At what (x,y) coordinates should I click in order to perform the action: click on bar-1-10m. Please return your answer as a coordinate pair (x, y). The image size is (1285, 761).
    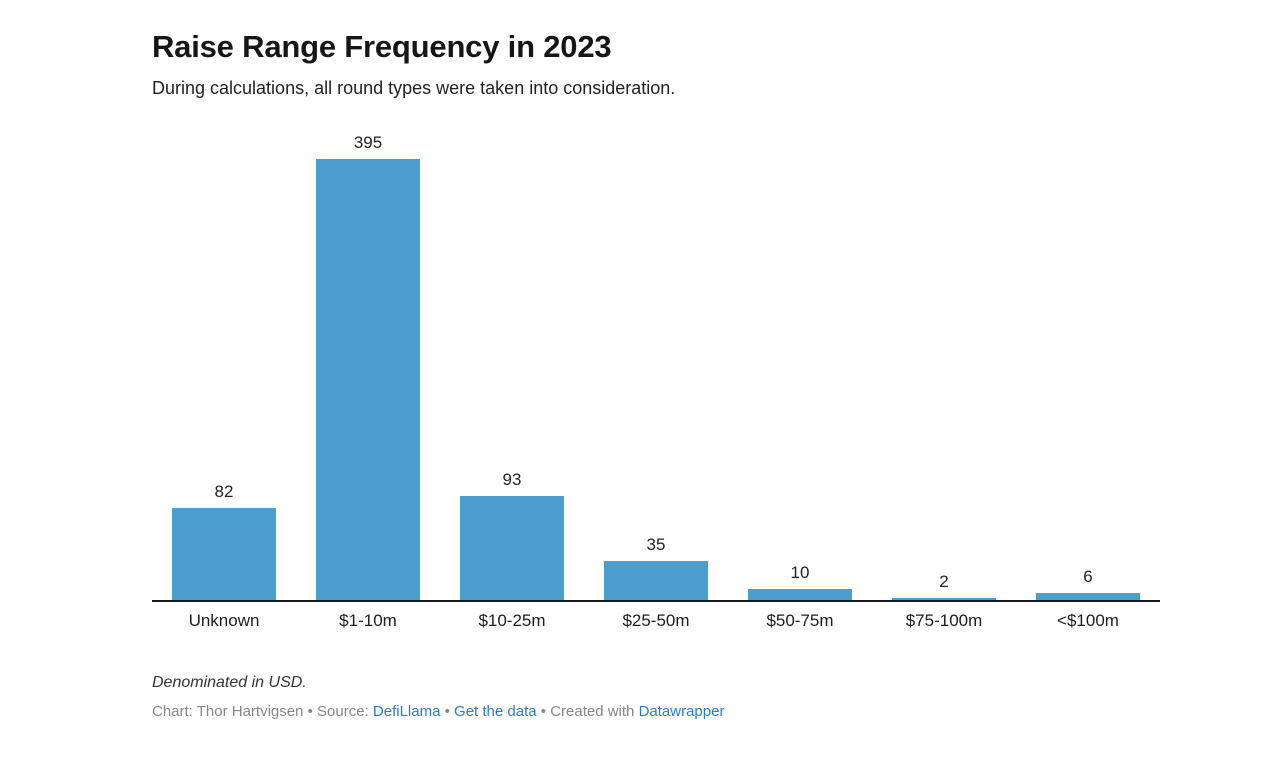
    Looking at the image, I should click on (368, 379).